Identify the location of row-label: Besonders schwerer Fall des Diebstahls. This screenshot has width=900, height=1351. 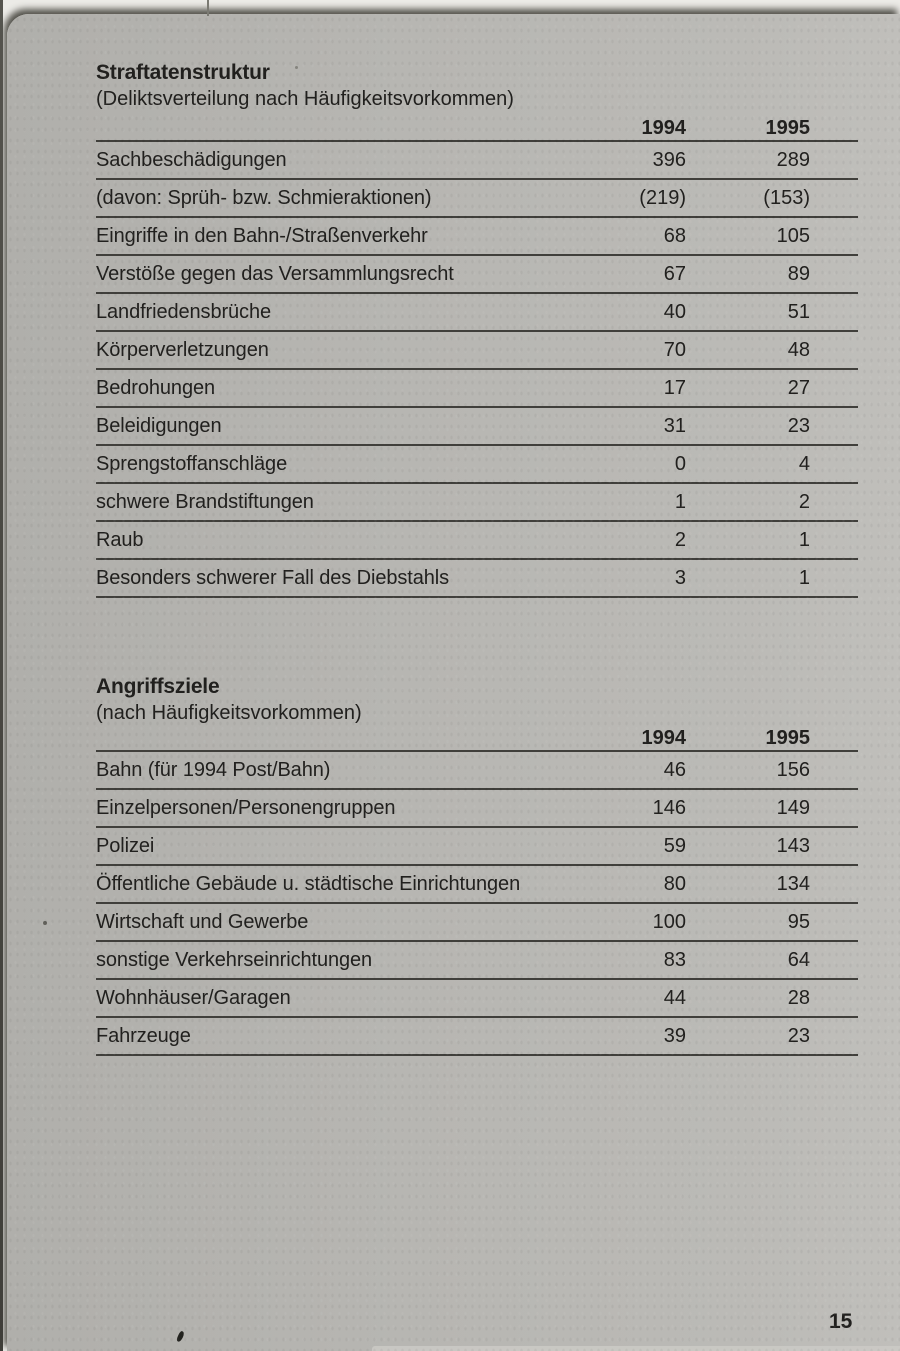
(273, 577).